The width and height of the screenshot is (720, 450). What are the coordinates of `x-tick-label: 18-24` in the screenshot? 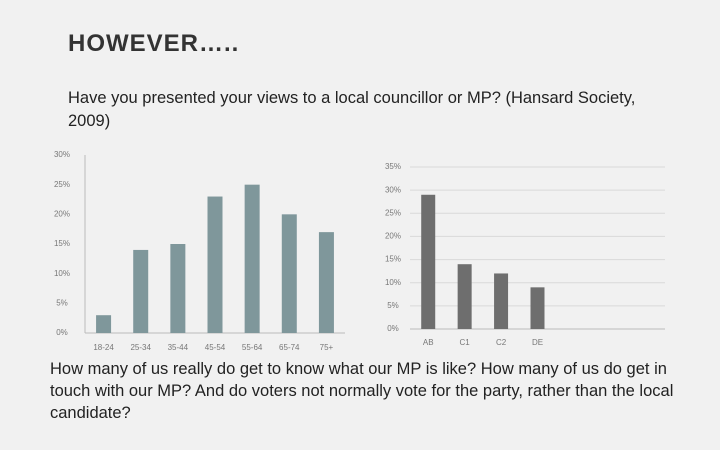 It's located at (103, 347).